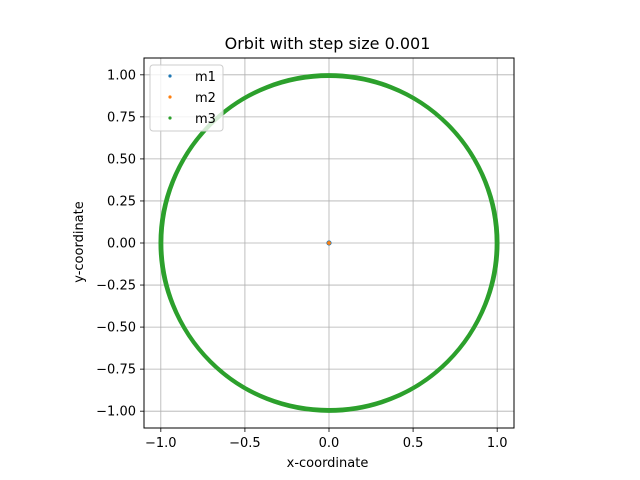  Describe the element at coordinates (328, 463) in the screenshot. I see `x-axis-label: x-coordinate` at that location.